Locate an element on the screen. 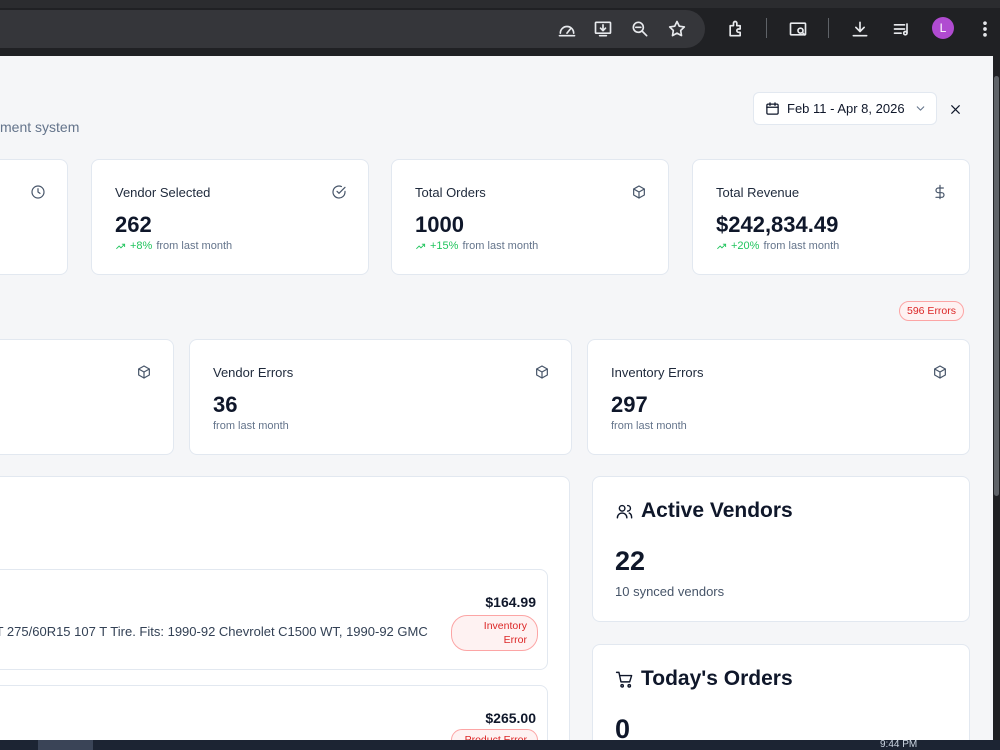 The height and width of the screenshot is (750, 1000). error-card-vendor: Vendor Errors 36 from last month is located at coordinates (380, 397).